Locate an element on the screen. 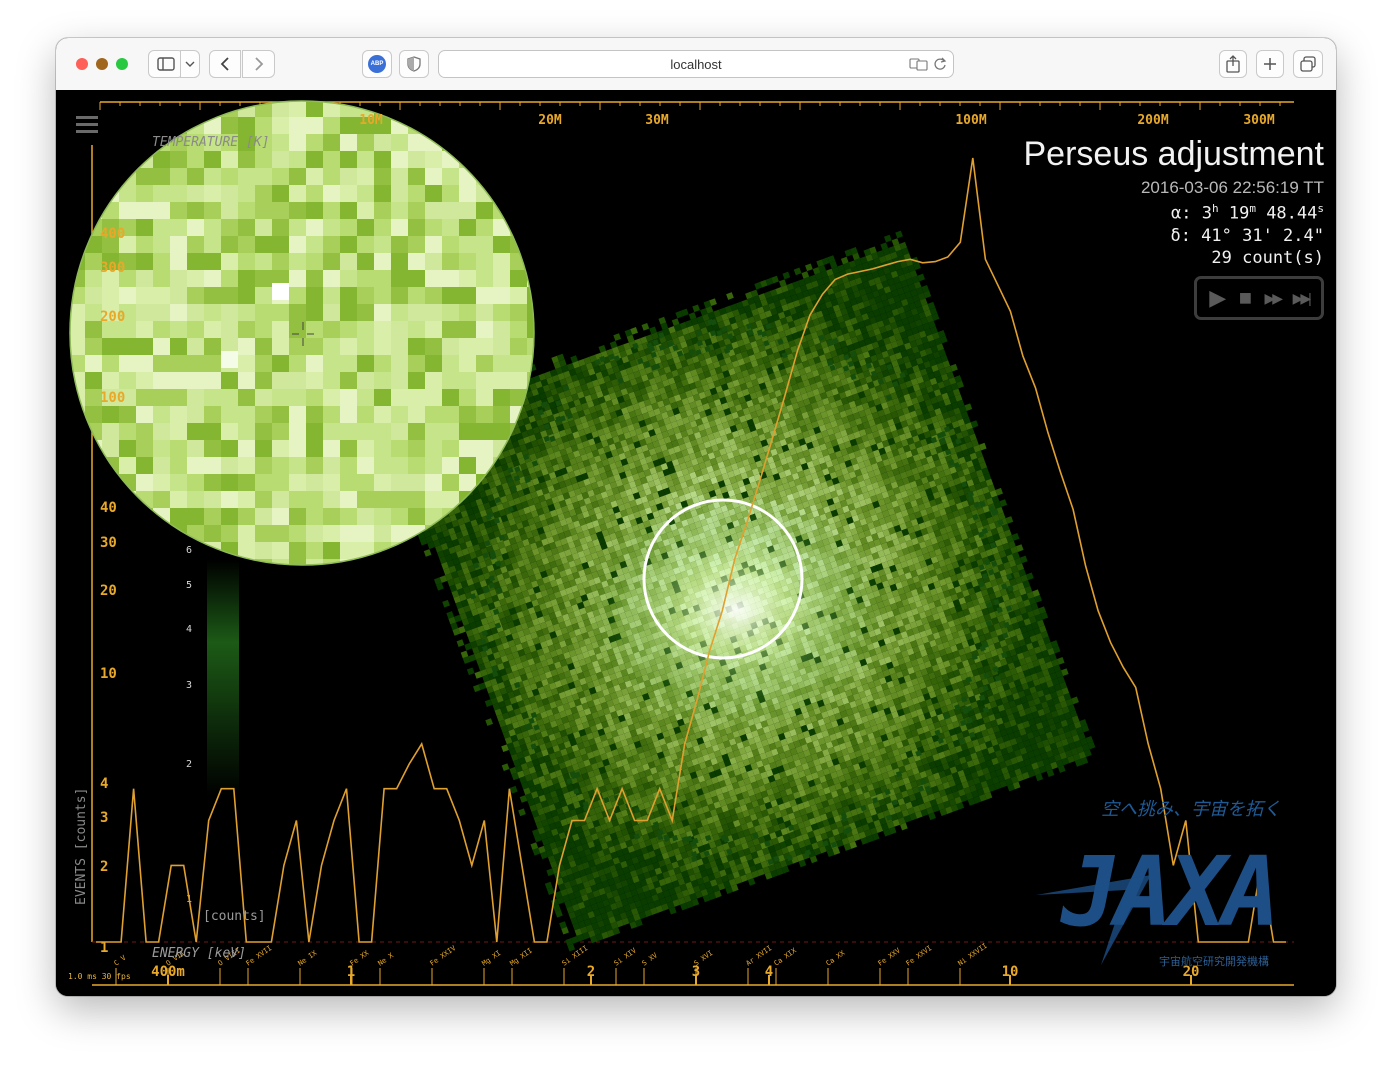  colorbar-tick: 3 is located at coordinates (189, 685).